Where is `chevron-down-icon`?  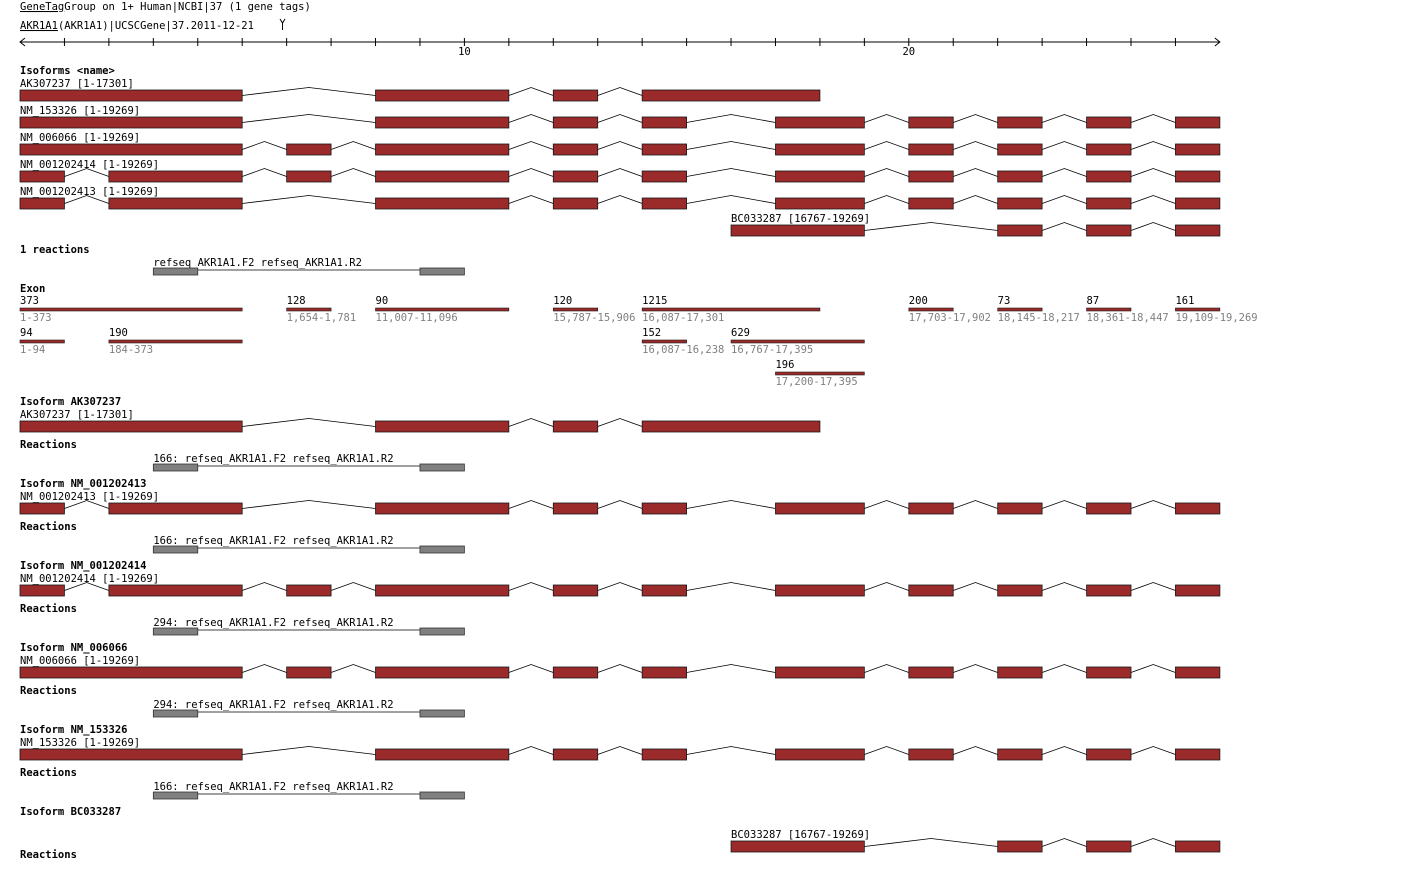 chevron-down-icon is located at coordinates (282, 24).